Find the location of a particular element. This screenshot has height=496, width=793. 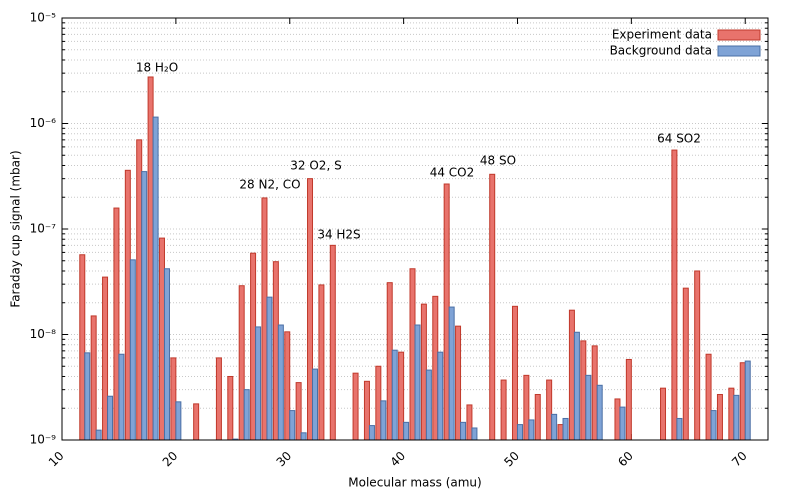

y-tick-label: 10⁻⁷ is located at coordinates (43, 229).